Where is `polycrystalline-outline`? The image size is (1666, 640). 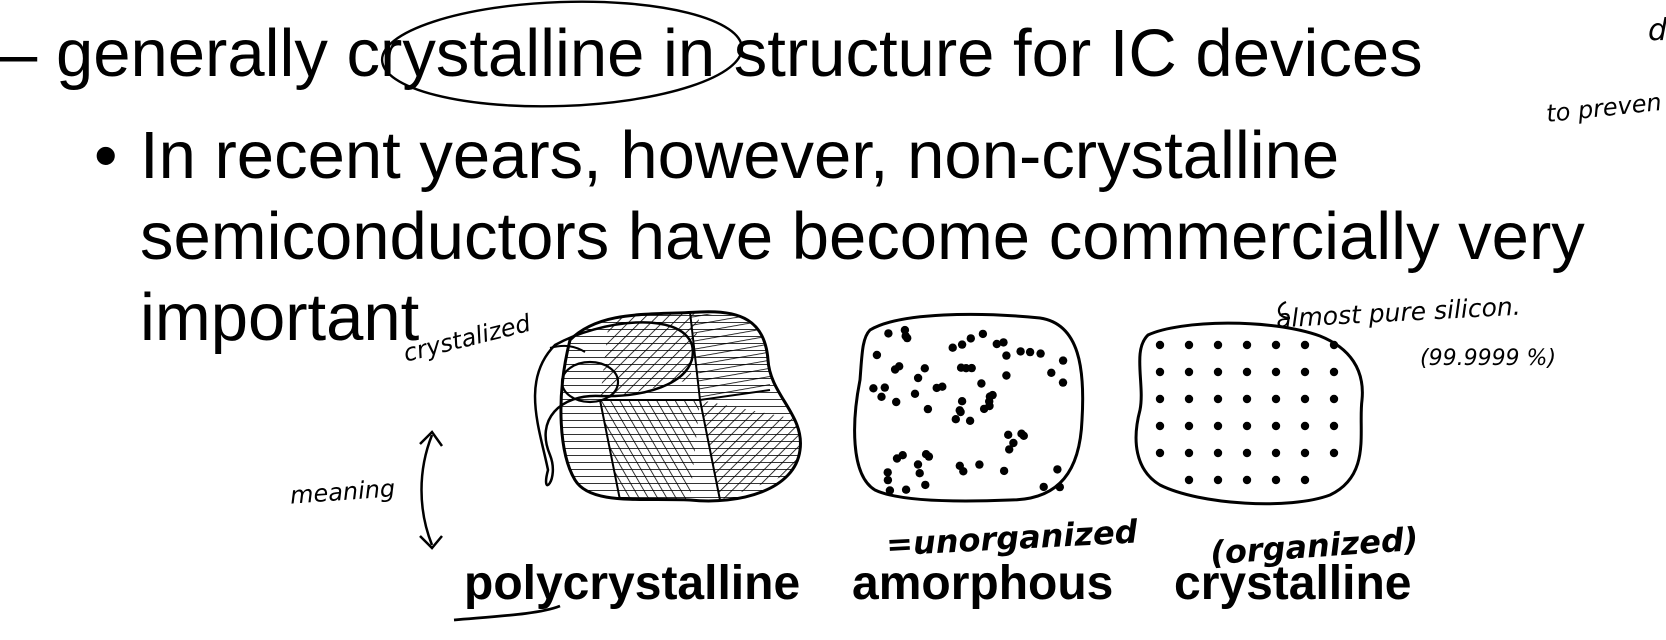
polycrystalline-outline is located at coordinates (680, 406).